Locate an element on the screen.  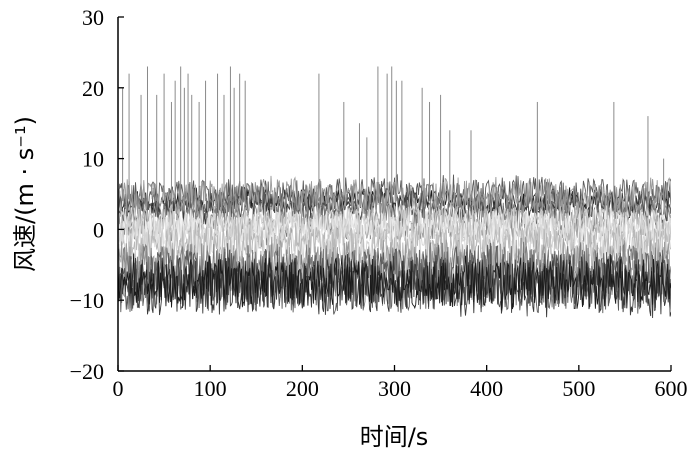
y-tick-label: 20 is located at coordinates (93, 88).